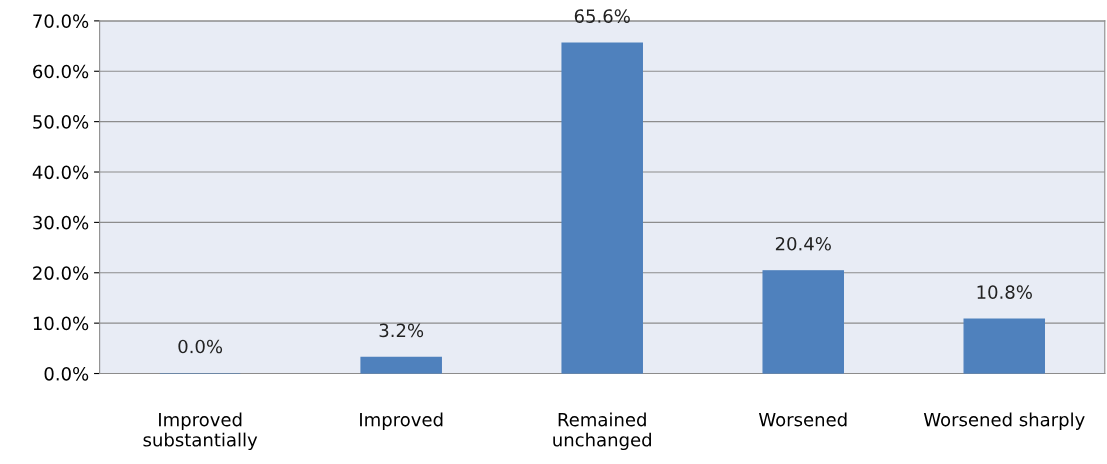  What do you see at coordinates (602, 16) in the screenshot?
I see `data-label: 65.6%` at bounding box center [602, 16].